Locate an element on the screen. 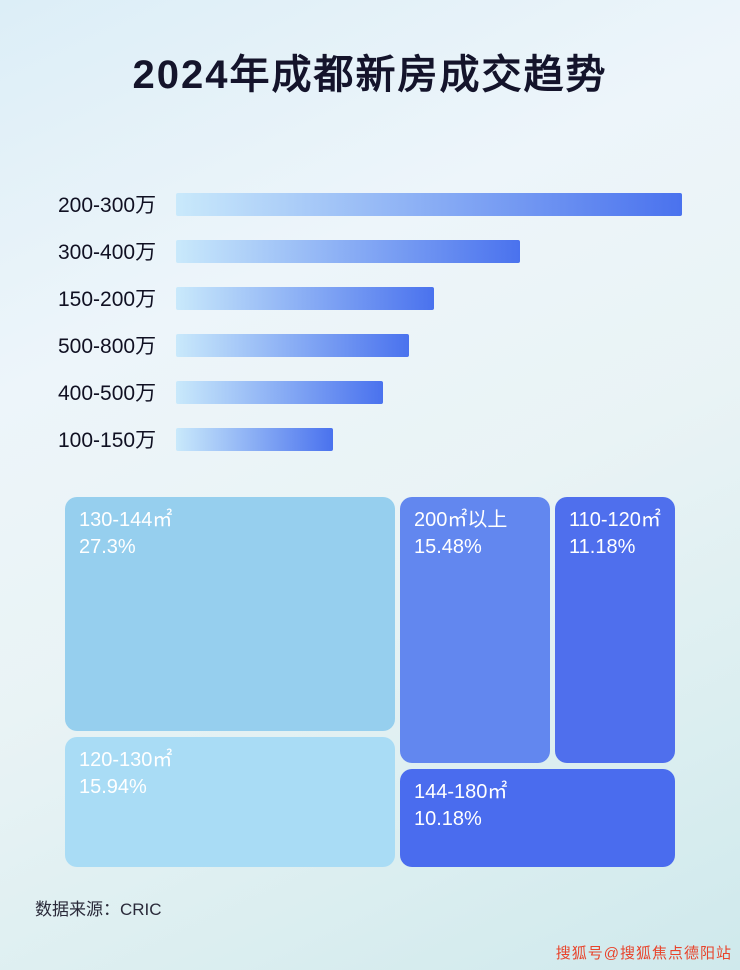  treemap-block: 144-180㎡ 10.18% is located at coordinates (537, 818).